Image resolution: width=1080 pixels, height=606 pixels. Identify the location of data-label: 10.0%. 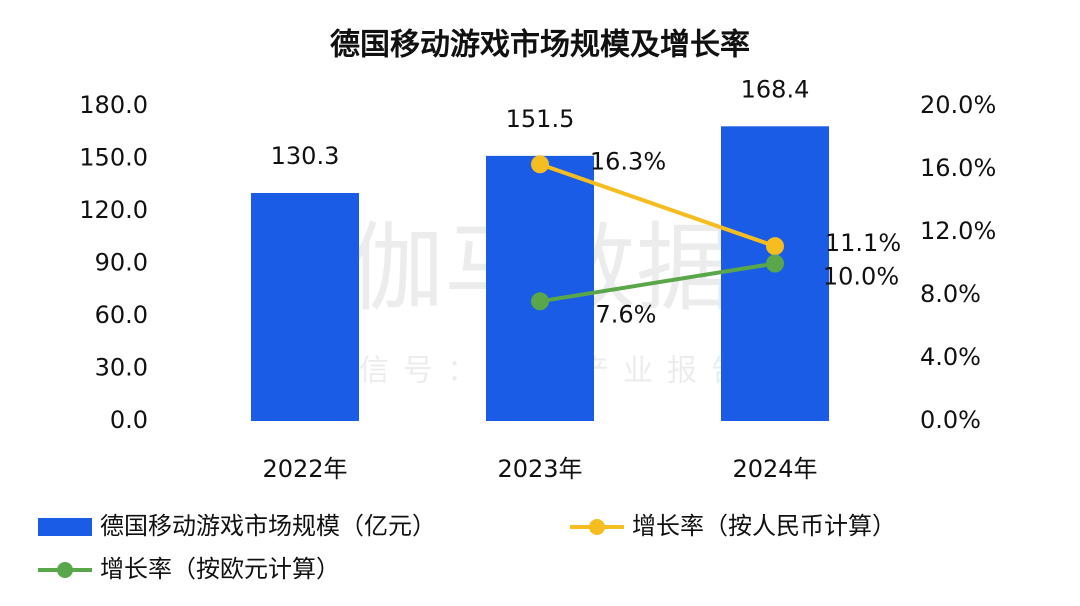
(861, 277).